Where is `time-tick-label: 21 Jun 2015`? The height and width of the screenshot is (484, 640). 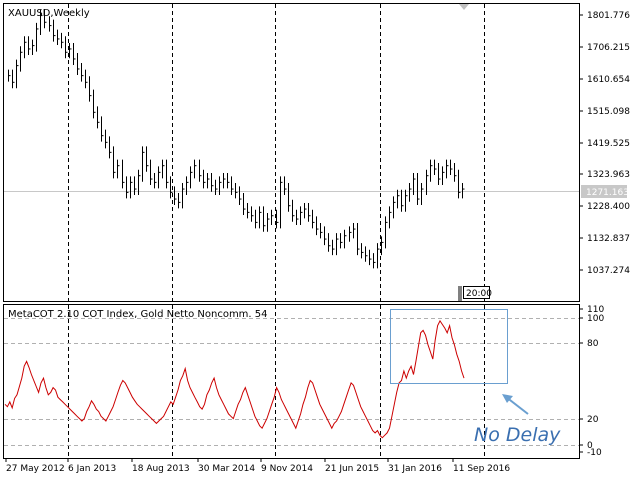 time-tick-label: 21 Jun 2015 is located at coordinates (352, 469).